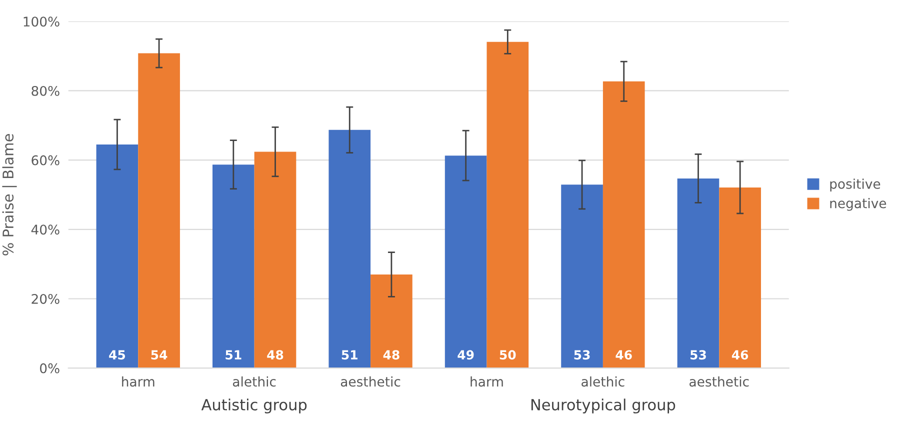 Image resolution: width=912 pixels, height=428 pixels. Describe the element at coordinates (466, 355) in the screenshot. I see `annotation: 49` at that location.